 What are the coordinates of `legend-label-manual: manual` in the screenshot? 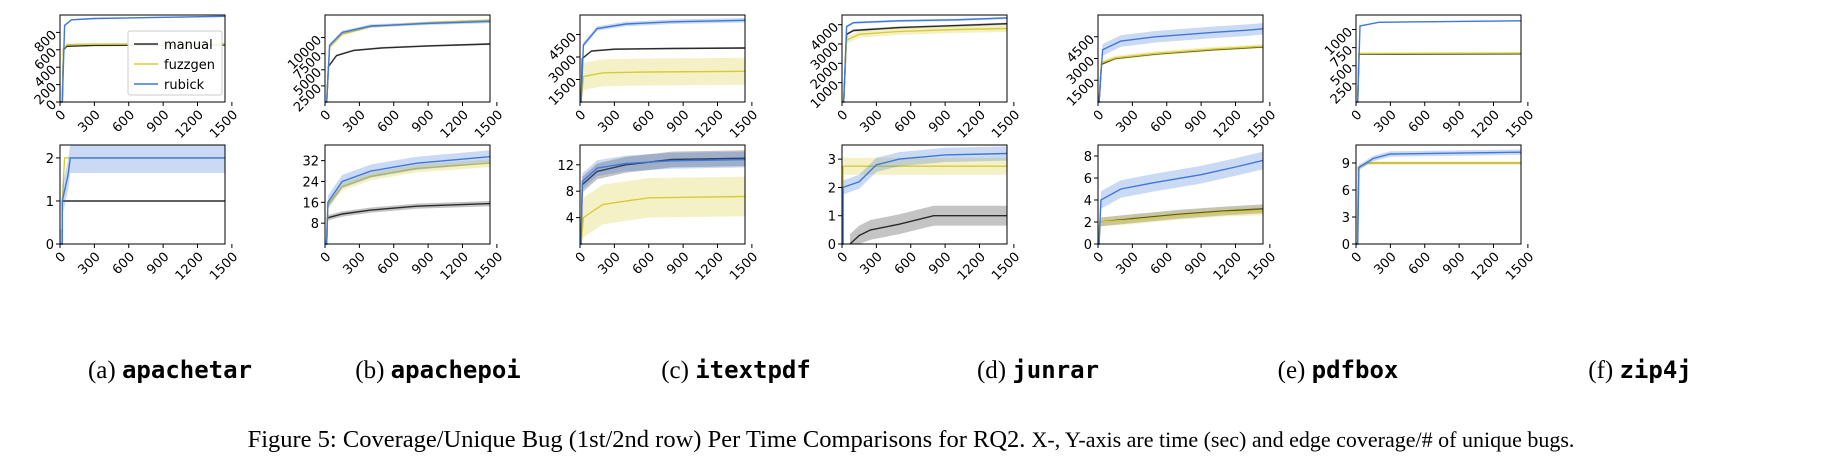 It's located at (188, 45).